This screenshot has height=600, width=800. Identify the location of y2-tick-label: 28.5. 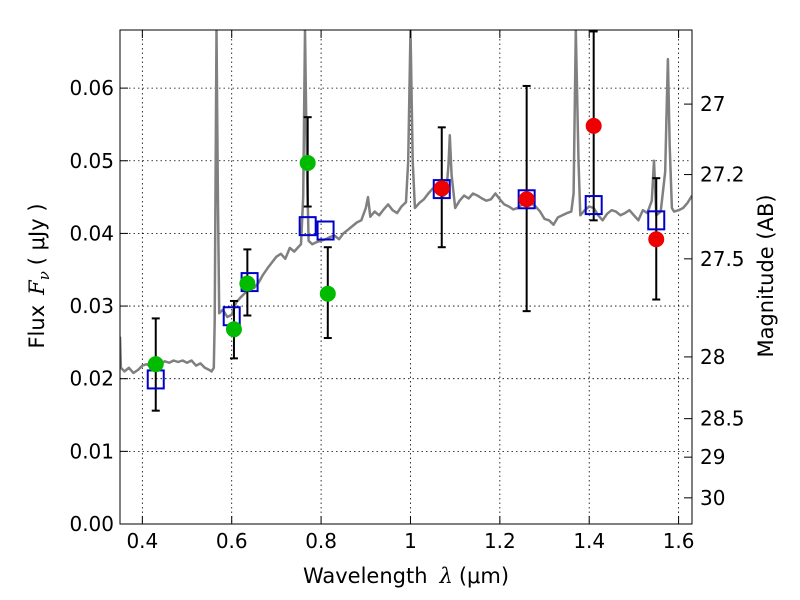
(722, 419).